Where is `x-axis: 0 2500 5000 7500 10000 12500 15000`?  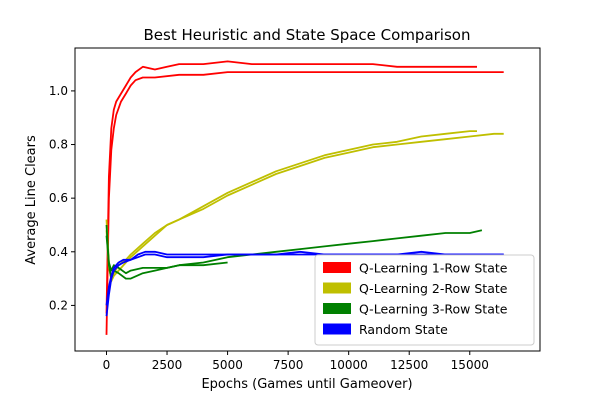 x-axis: 0 2500 5000 7500 10000 12500 15000 is located at coordinates (296, 361).